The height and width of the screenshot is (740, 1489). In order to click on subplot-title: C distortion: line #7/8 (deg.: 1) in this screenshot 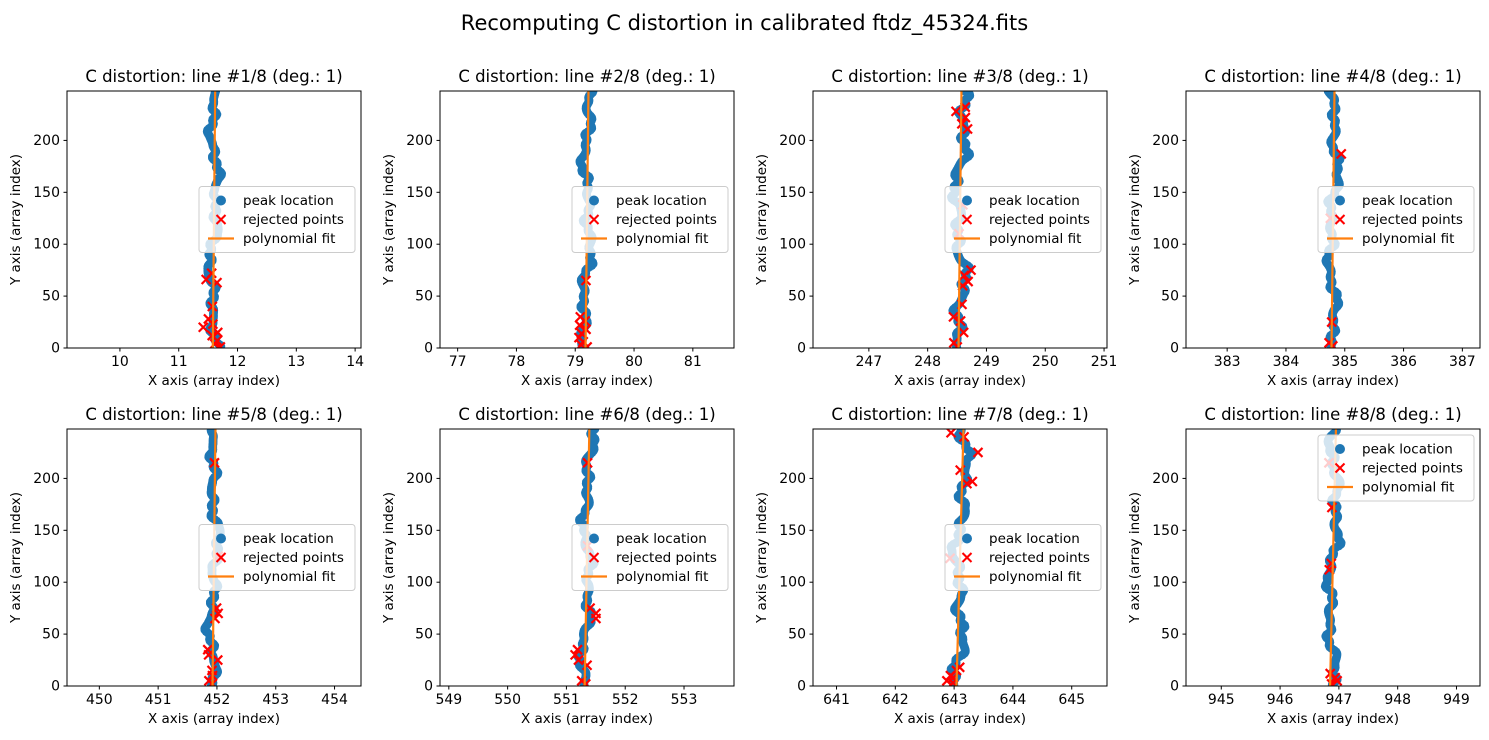, I will do `click(959, 414)`.